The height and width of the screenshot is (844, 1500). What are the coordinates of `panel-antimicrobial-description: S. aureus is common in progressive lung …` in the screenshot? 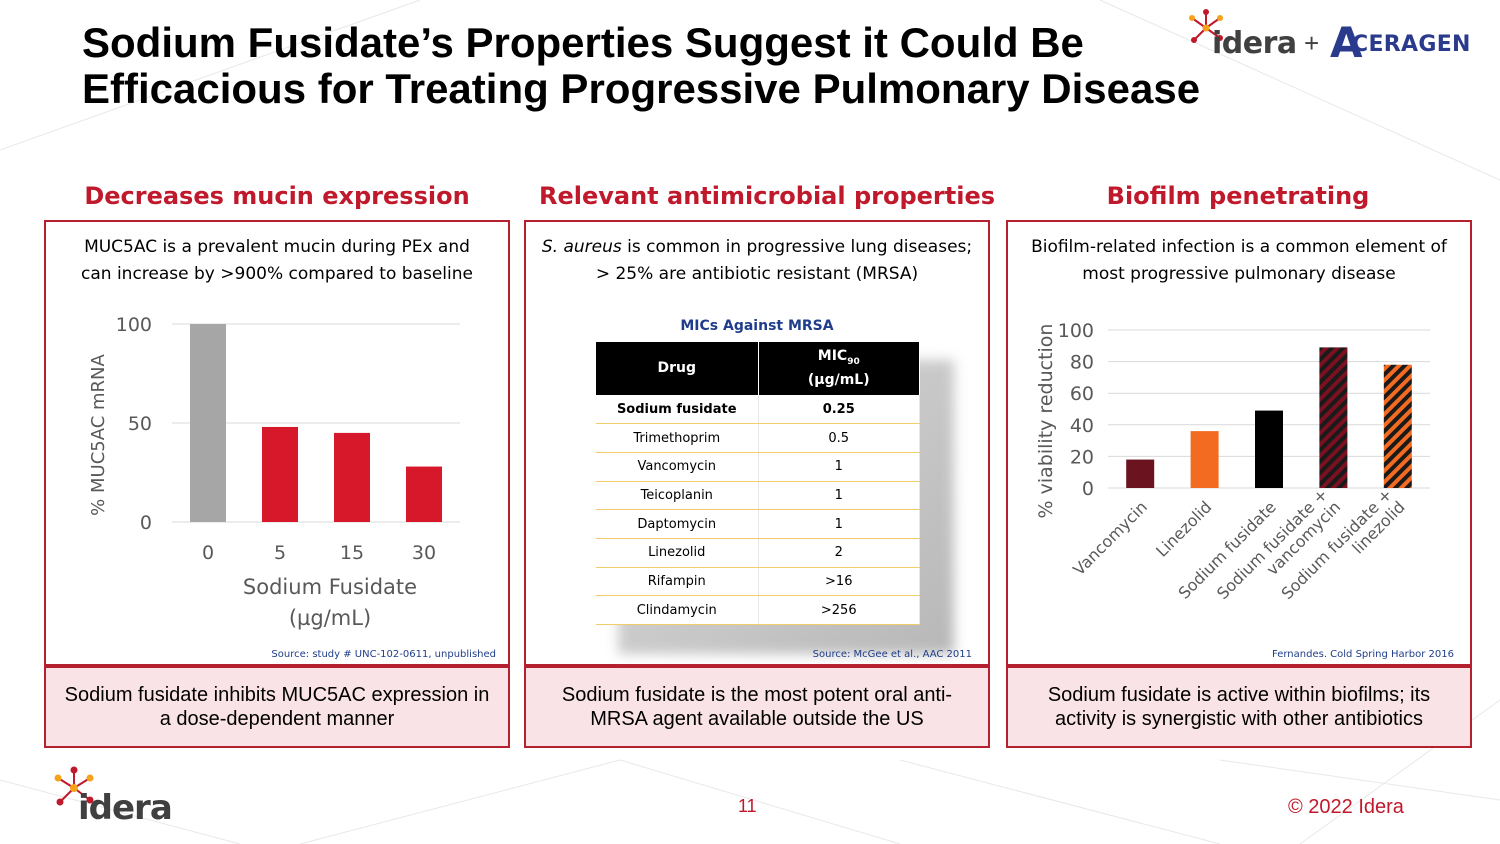 It's located at (757, 261).